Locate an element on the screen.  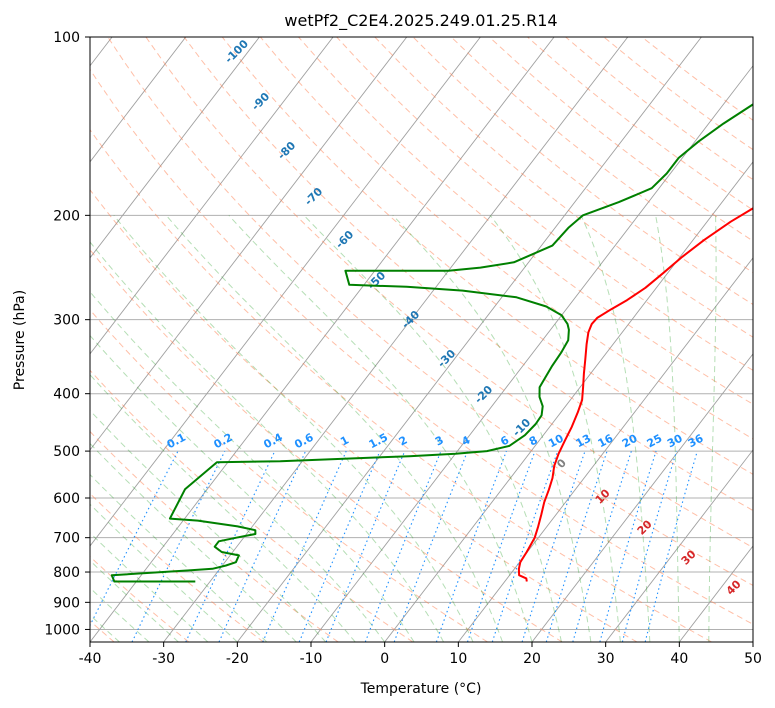
mixing-ratio-label: 25 is located at coordinates (655, 441).